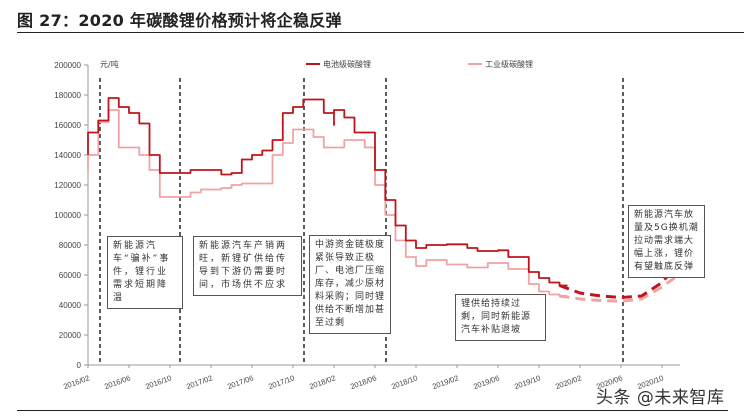  I want to click on svg-text: 80000, so click(70, 245).